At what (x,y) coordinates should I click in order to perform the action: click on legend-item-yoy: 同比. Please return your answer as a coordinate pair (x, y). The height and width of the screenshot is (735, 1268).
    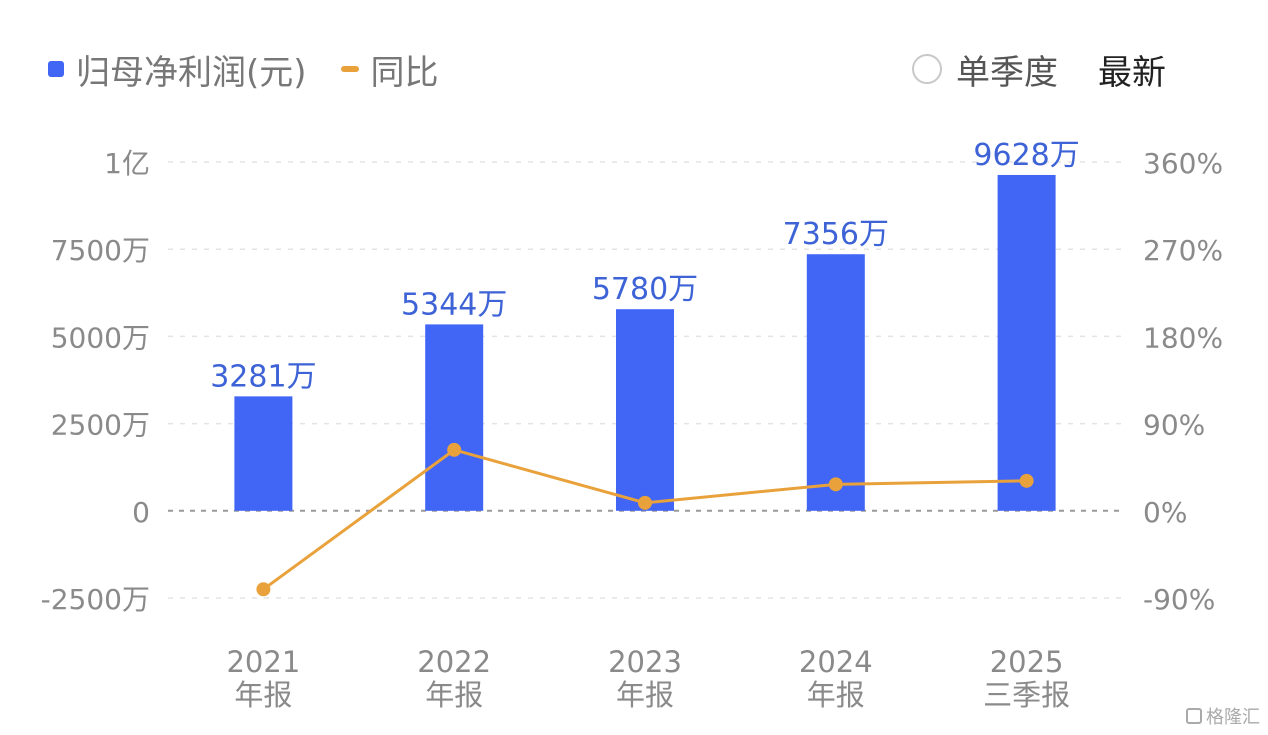
    Looking at the image, I should click on (389, 69).